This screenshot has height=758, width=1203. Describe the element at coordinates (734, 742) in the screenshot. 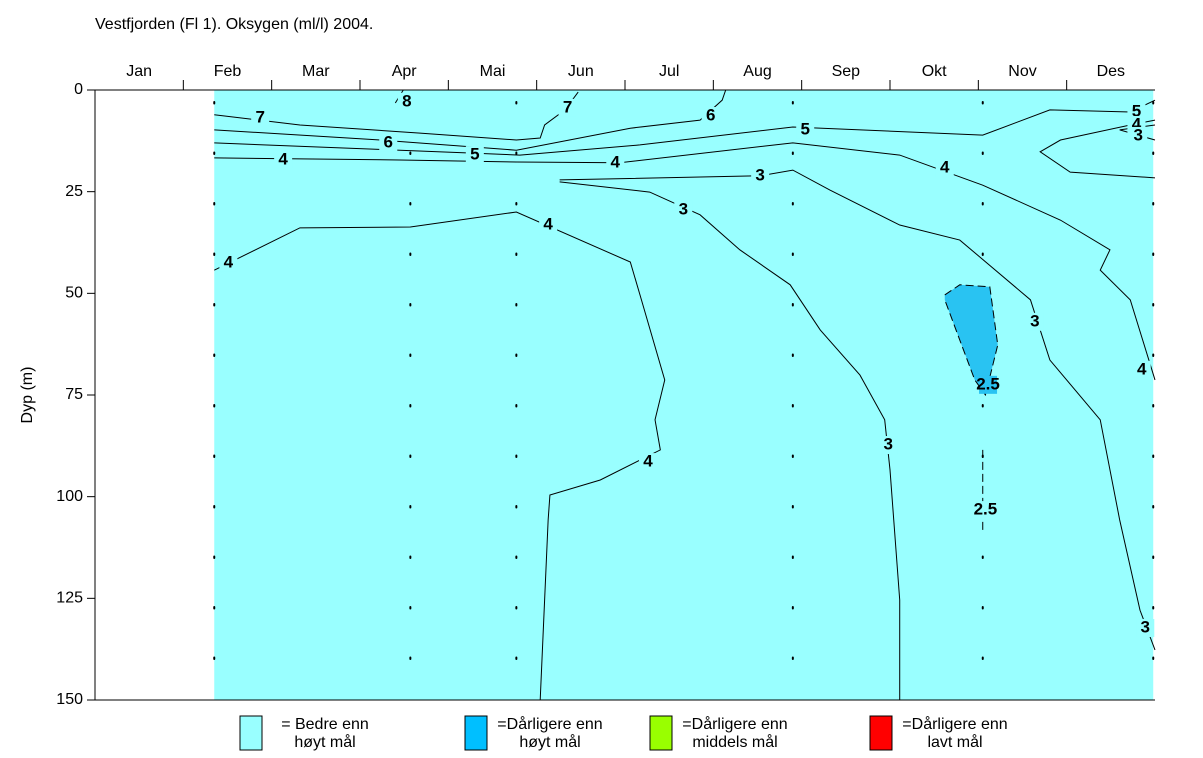

I see `legend-label: middels mål` at that location.